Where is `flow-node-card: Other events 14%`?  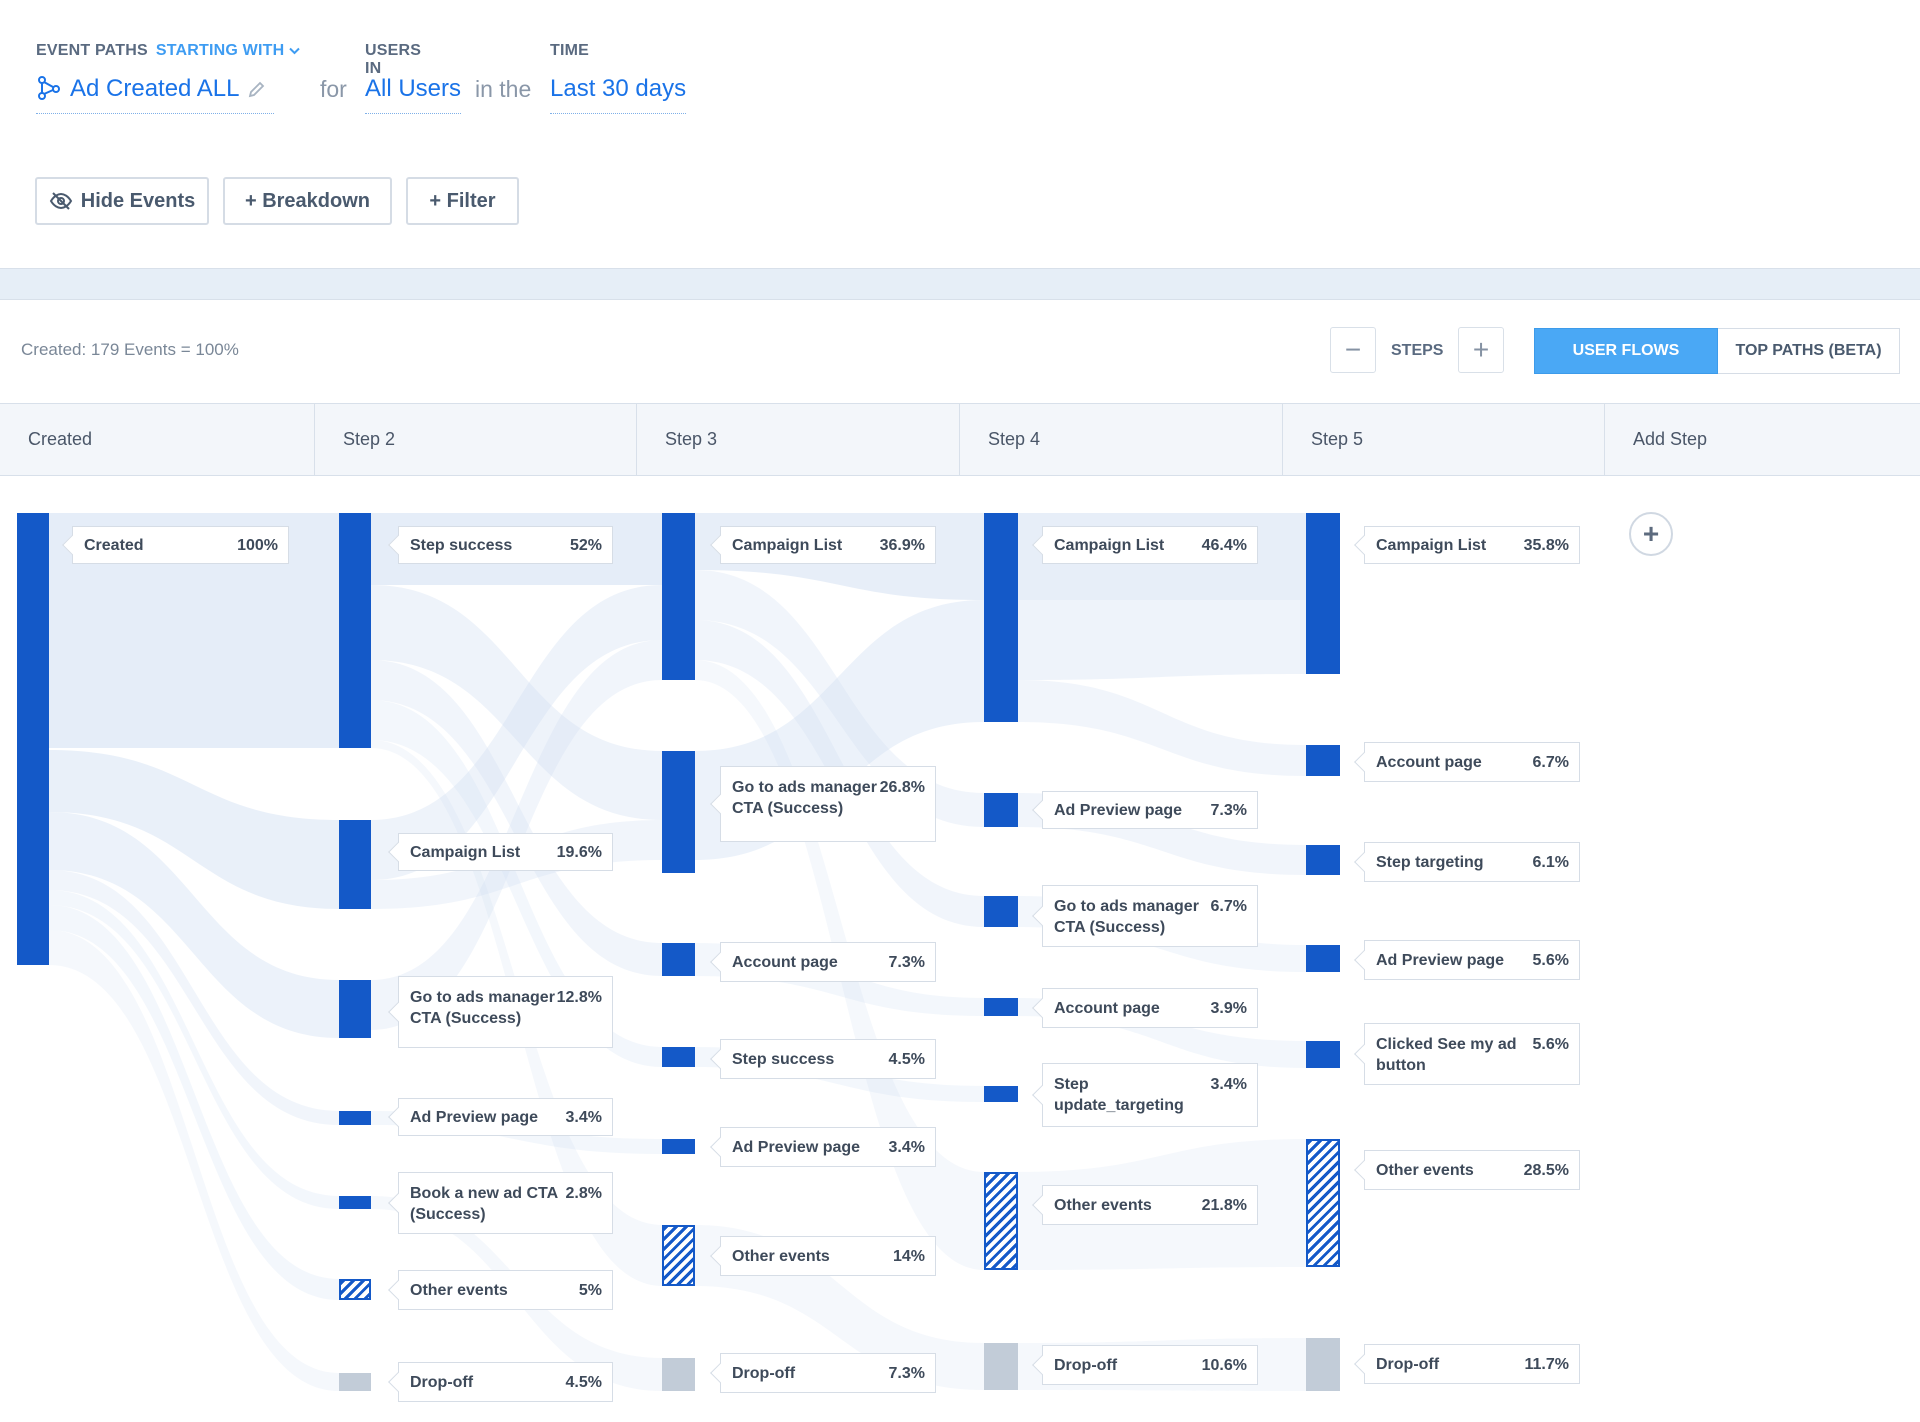
flow-node-card: Other events 14% is located at coordinates (828, 1256).